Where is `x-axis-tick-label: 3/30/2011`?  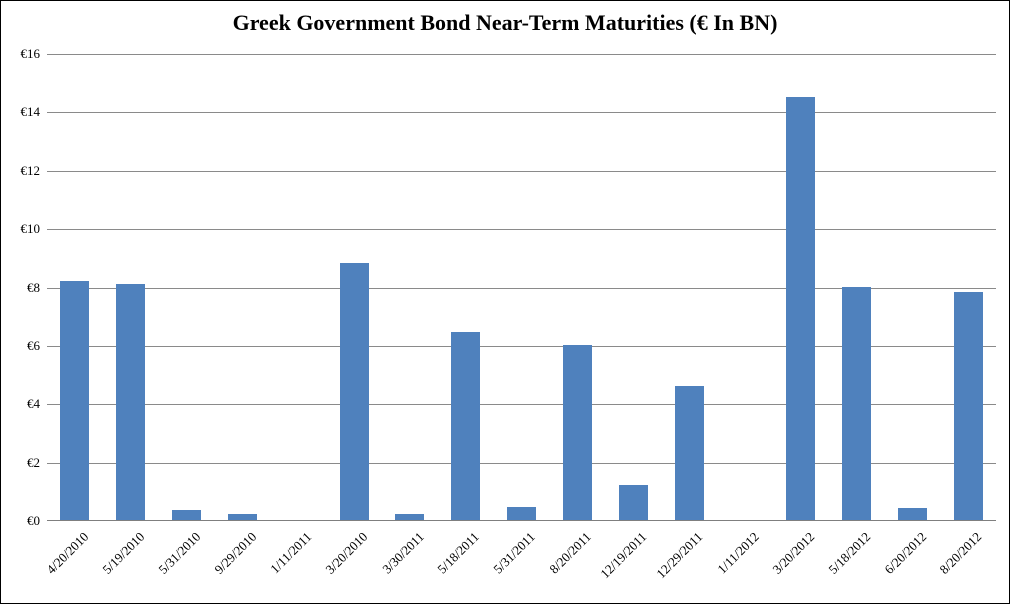 x-axis-tick-label: 3/30/2011 is located at coordinates (402, 553).